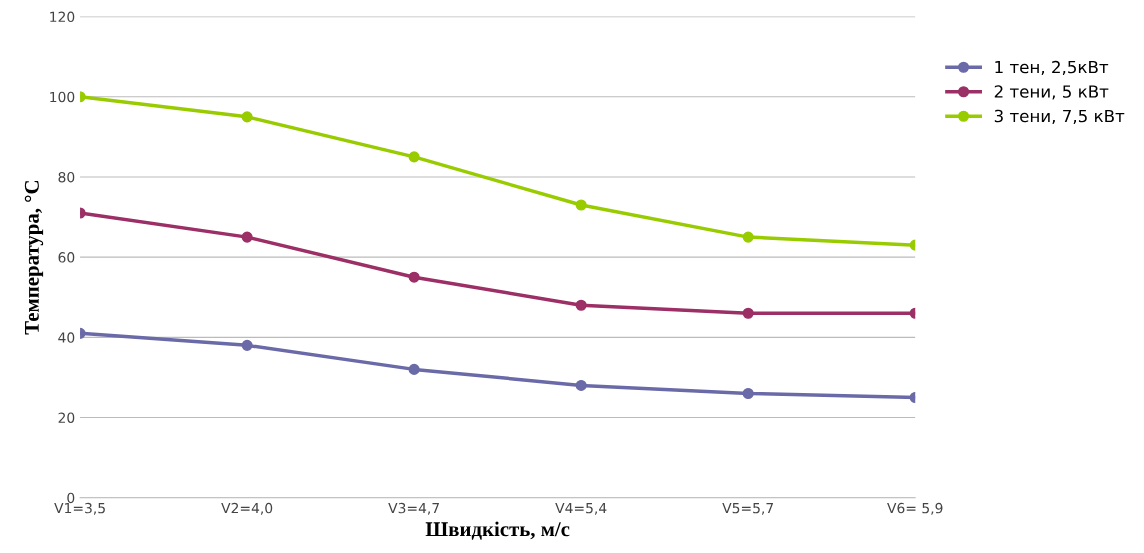 Image resolution: width=1144 pixels, height=553 pixels. What do you see at coordinates (66, 257) in the screenshot?
I see `y-tick-label: 60` at bounding box center [66, 257].